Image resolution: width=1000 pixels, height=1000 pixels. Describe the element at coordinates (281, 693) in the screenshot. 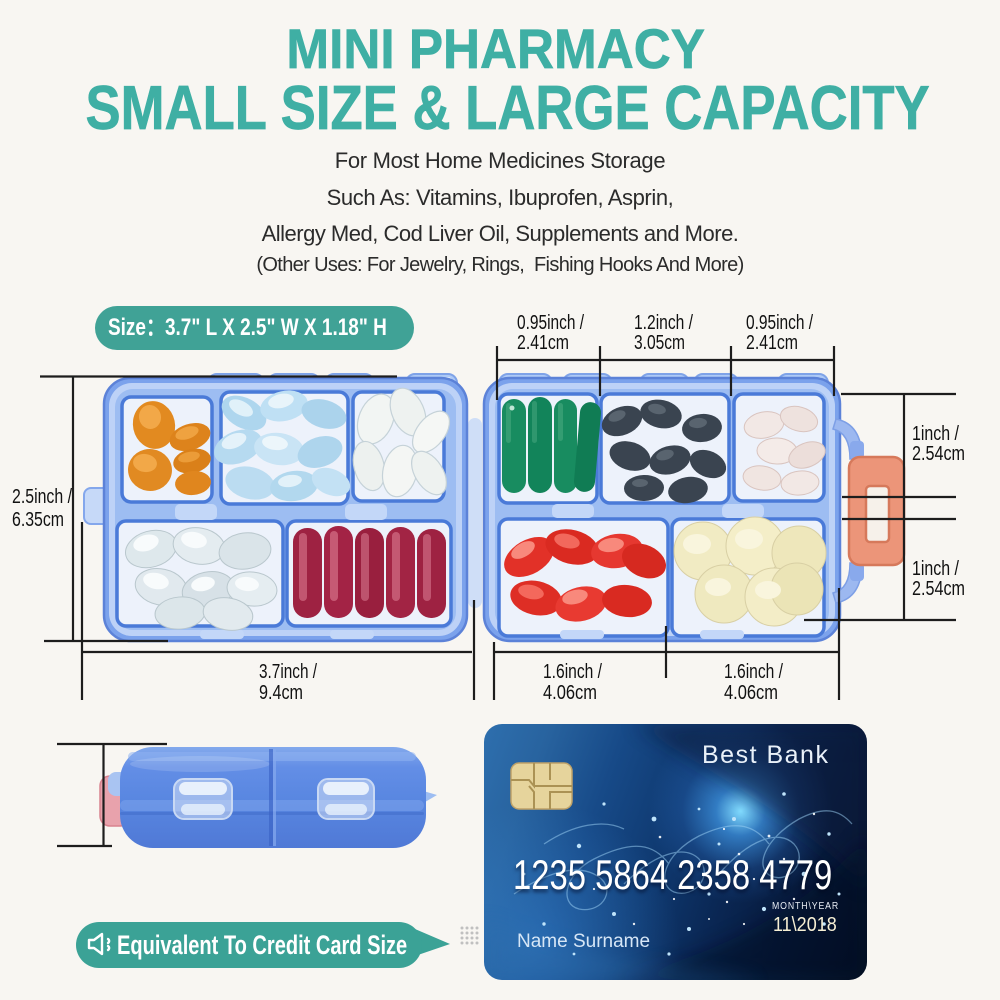

I see `svg-text: 9.4cm` at that location.